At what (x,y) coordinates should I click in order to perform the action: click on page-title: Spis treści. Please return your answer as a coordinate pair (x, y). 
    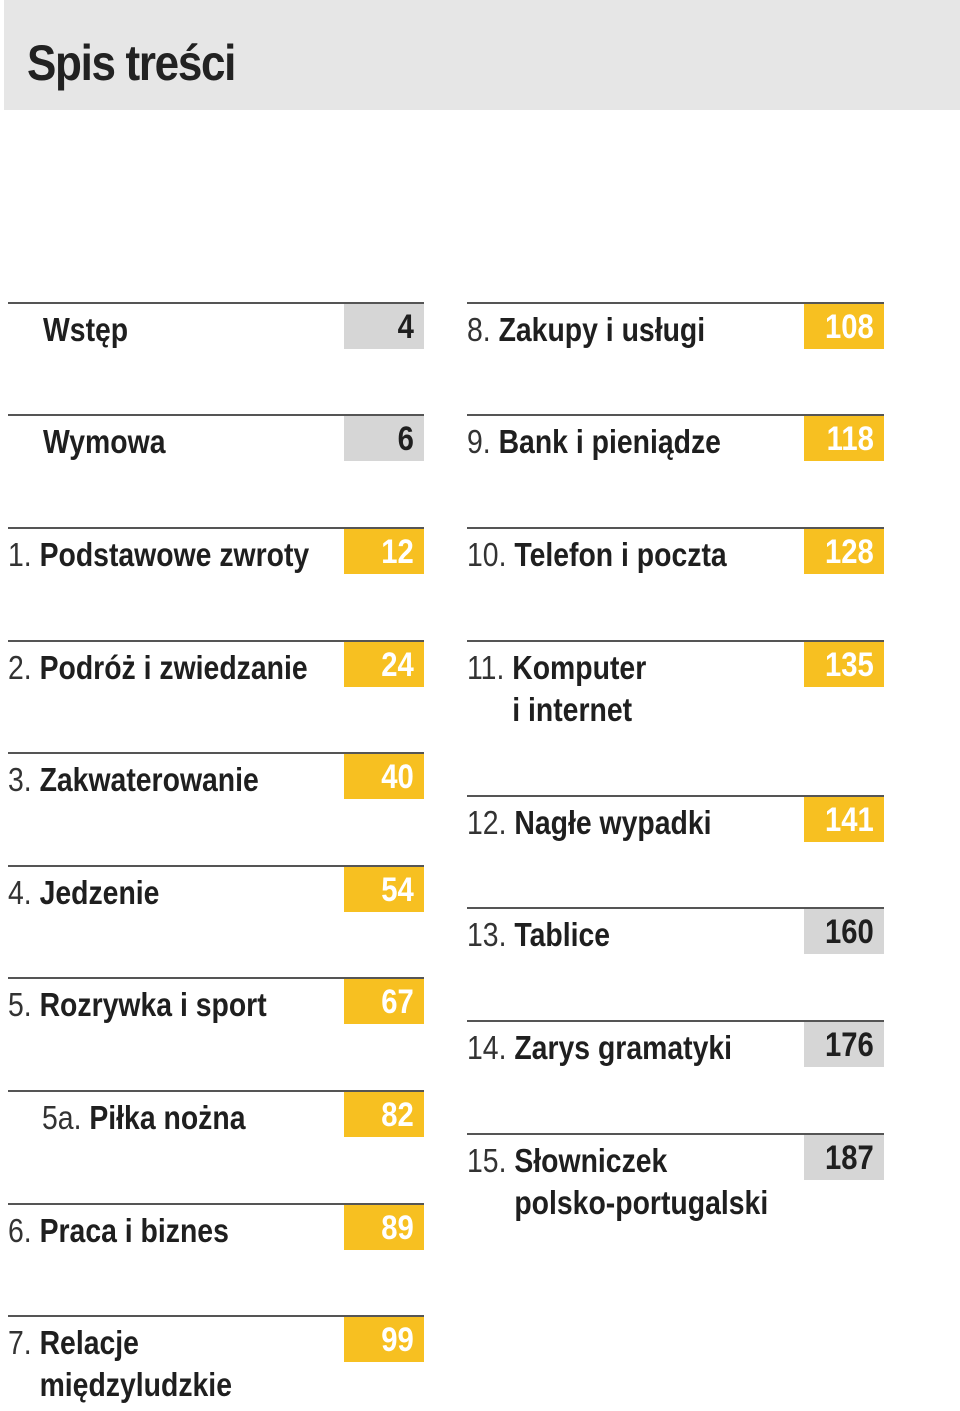
    Looking at the image, I should click on (131, 63).